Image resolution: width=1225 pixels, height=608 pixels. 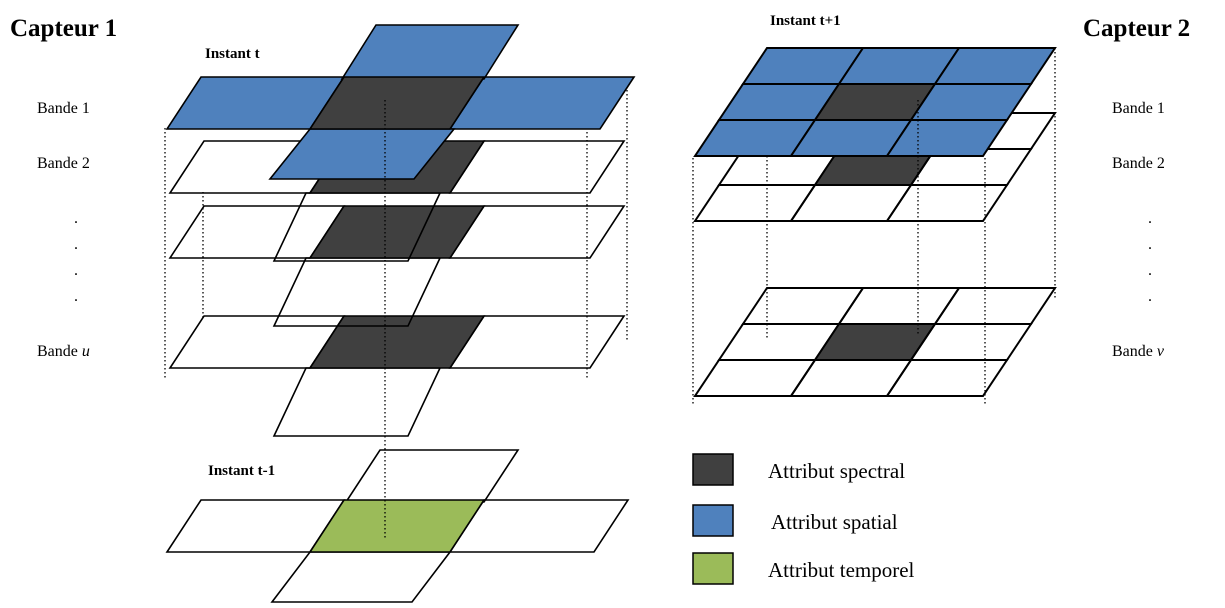 What do you see at coordinates (713, 520) in the screenshot?
I see `legend-swatch-spatial` at bounding box center [713, 520].